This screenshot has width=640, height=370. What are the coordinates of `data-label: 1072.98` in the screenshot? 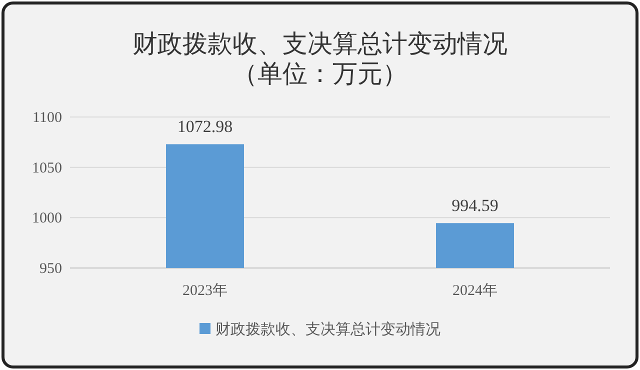 It's located at (205, 126).